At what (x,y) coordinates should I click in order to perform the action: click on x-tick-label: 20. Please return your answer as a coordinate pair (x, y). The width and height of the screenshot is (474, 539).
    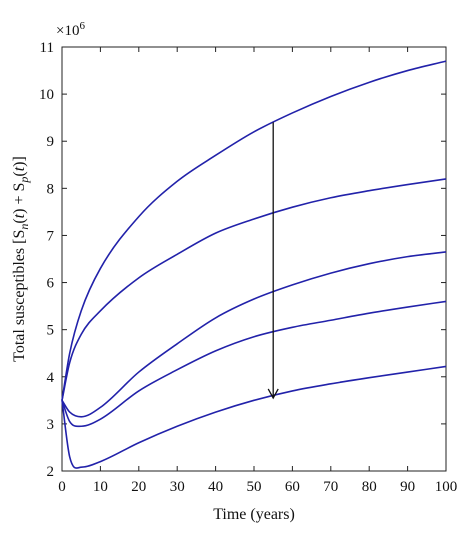
    Looking at the image, I should click on (138, 487).